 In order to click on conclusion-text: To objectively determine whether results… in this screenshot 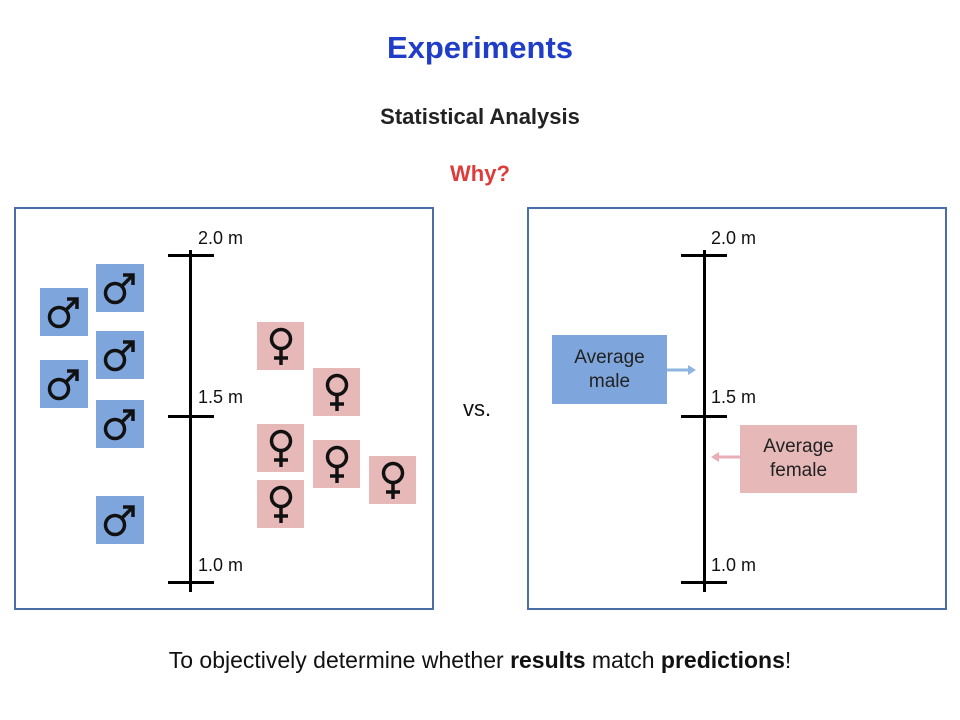, I will do `click(480, 660)`.